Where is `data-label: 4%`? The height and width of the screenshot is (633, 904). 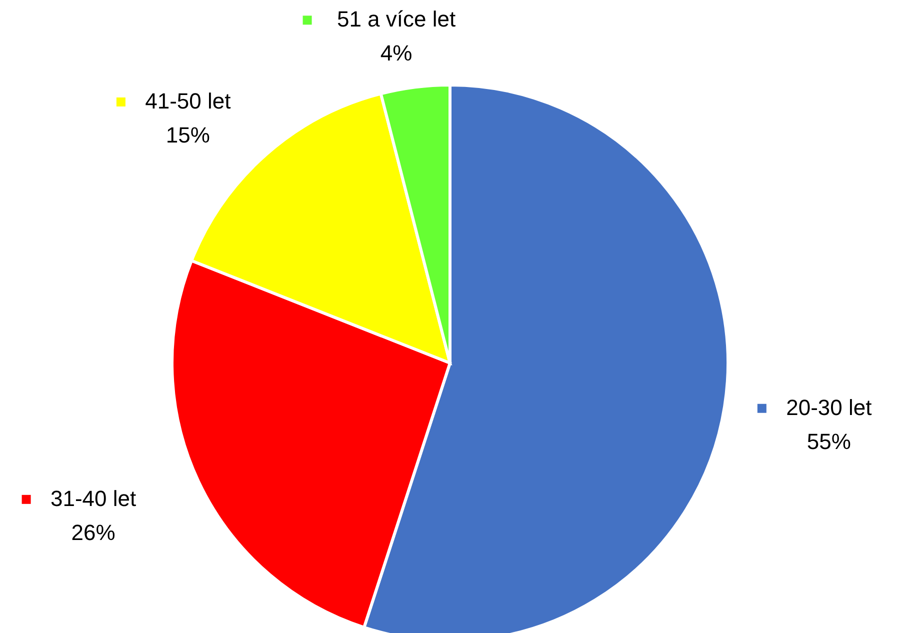
data-label: 4% is located at coordinates (396, 53).